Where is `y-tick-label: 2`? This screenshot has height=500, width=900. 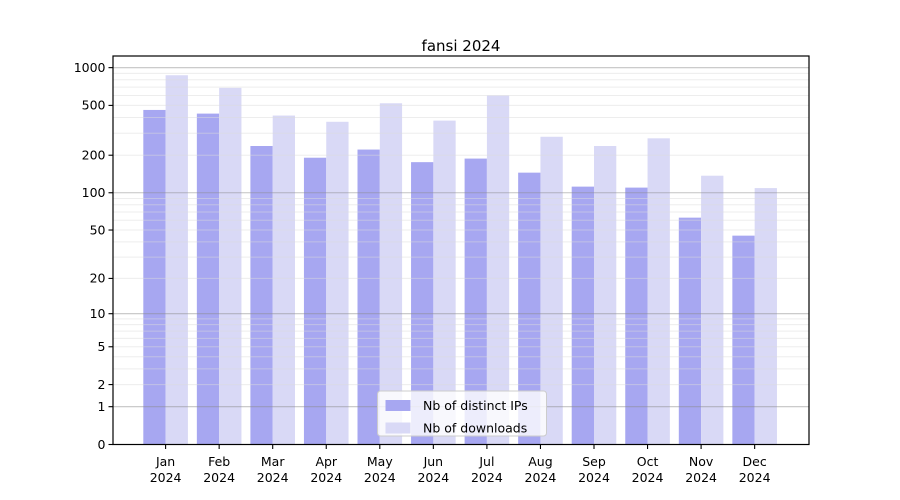 y-tick-label: 2 is located at coordinates (102, 384).